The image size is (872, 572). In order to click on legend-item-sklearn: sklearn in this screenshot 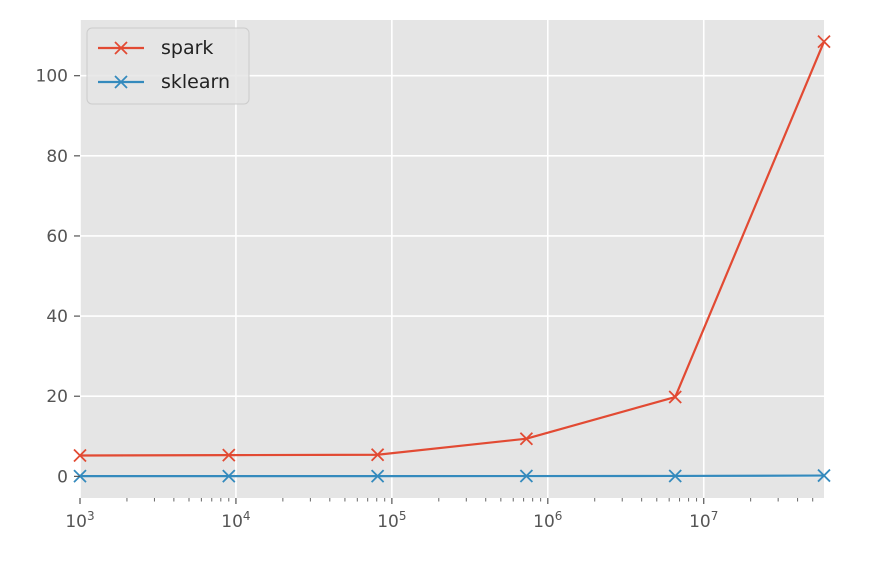, I will do `click(164, 82)`.